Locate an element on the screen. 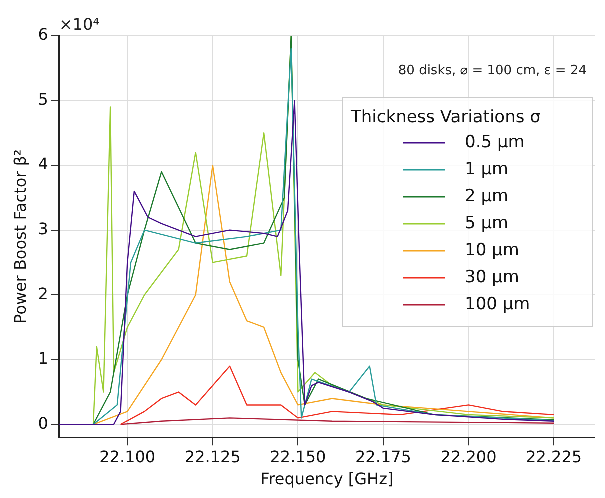 The image size is (605, 498). y-tick-label: 1 is located at coordinates (43, 358).